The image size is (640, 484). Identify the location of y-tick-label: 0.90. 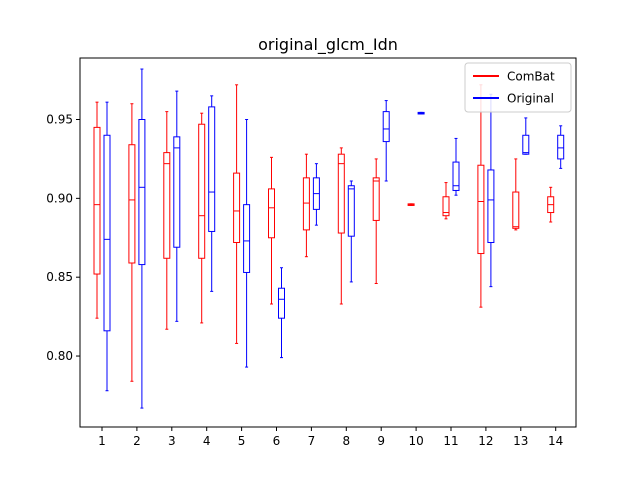
(59, 198).